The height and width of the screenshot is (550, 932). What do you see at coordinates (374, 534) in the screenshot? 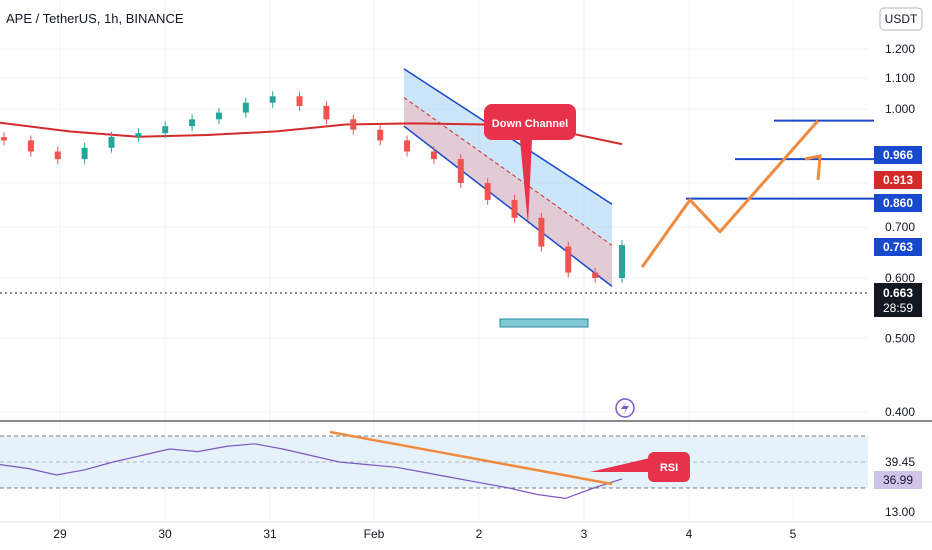
I see `time-tick-label: Feb` at bounding box center [374, 534].